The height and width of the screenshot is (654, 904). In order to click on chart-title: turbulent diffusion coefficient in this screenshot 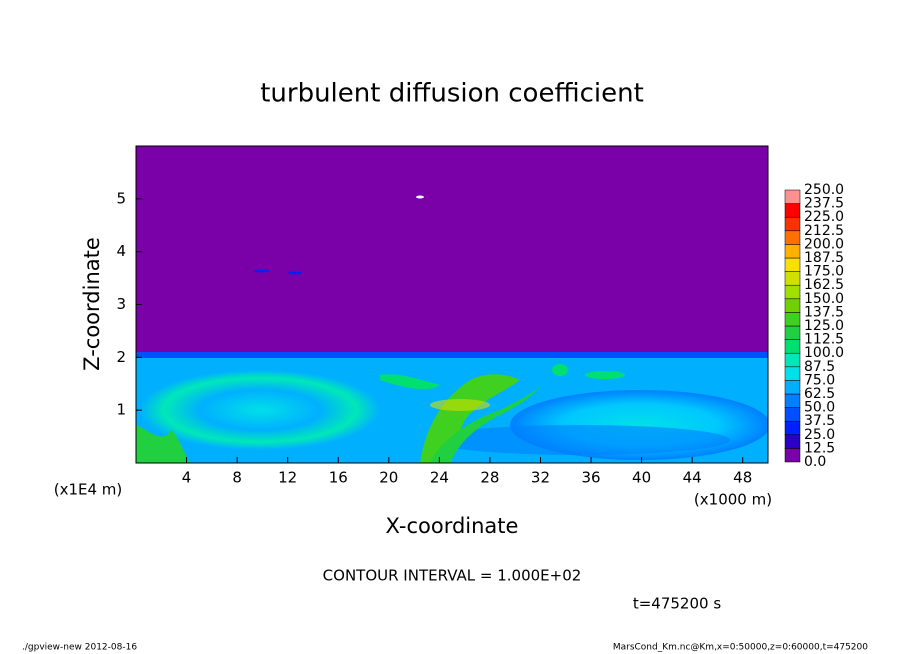, I will do `click(452, 94)`.